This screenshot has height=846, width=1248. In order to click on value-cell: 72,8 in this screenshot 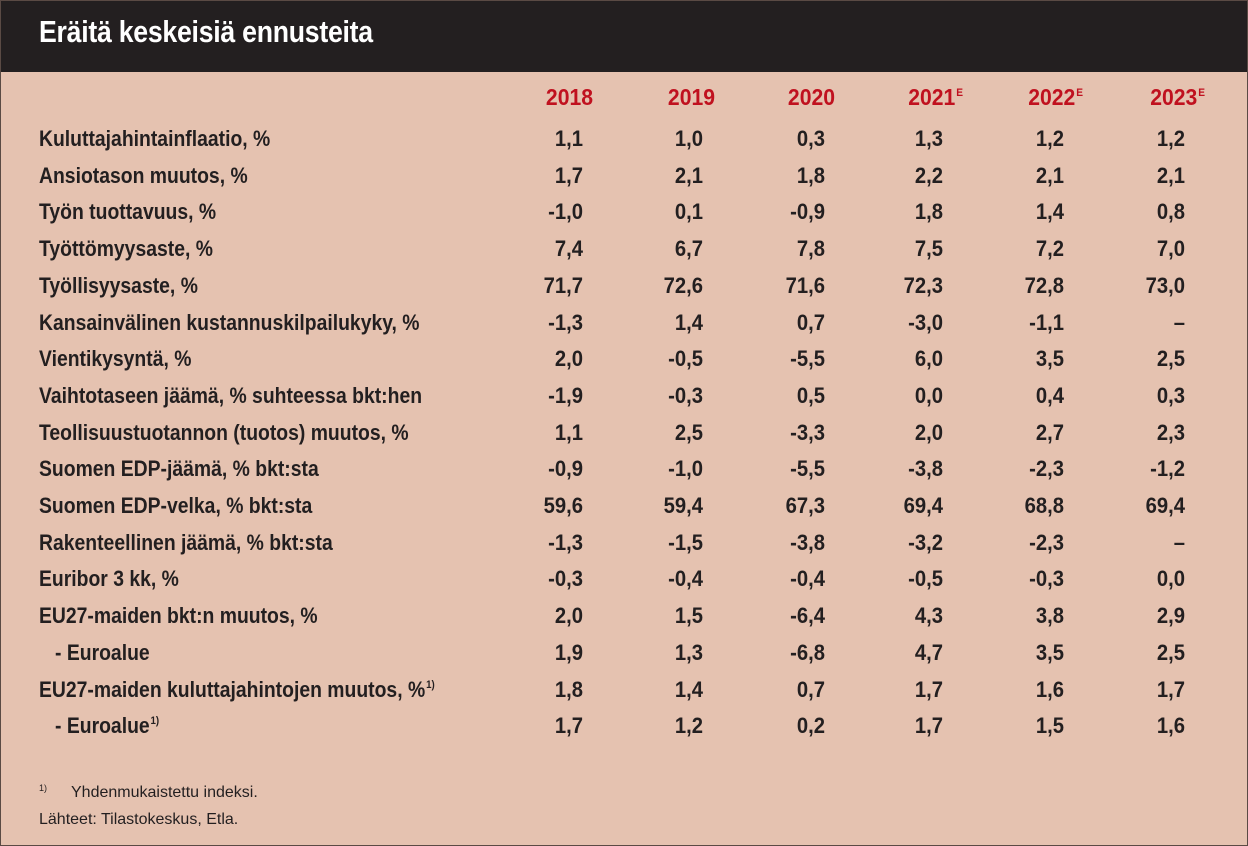, I will do `click(1044, 285)`.